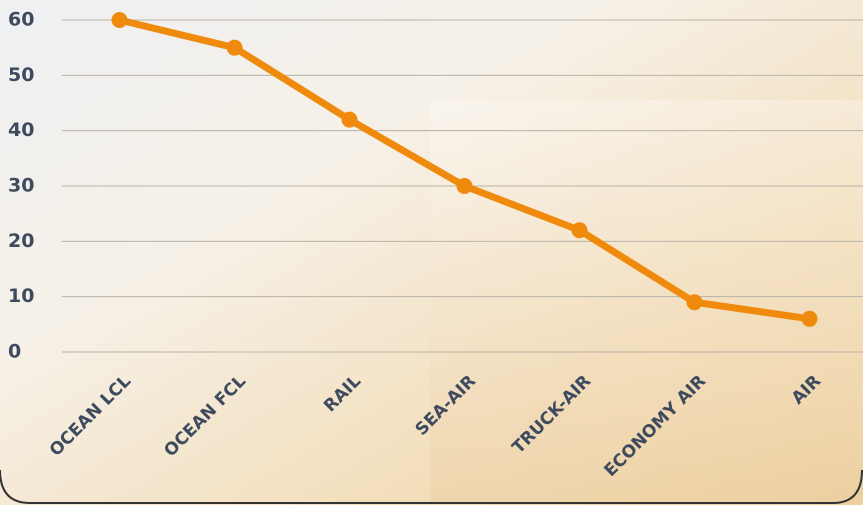  Describe the element at coordinates (431, 486) in the screenshot. I see `frame` at that location.